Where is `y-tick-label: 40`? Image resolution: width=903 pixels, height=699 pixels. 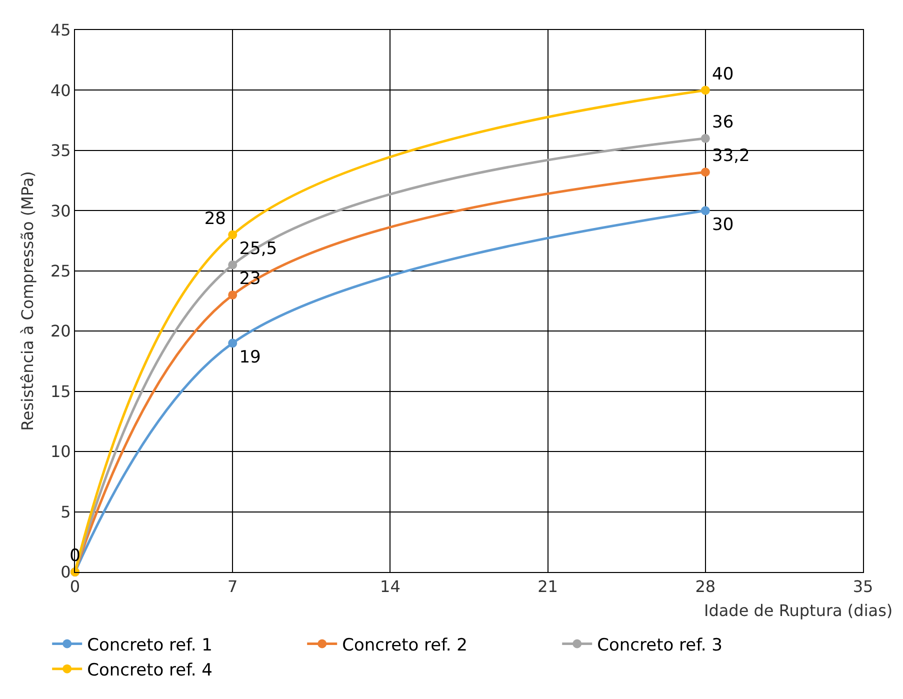 y-tick-label: 40 is located at coordinates (60, 90).